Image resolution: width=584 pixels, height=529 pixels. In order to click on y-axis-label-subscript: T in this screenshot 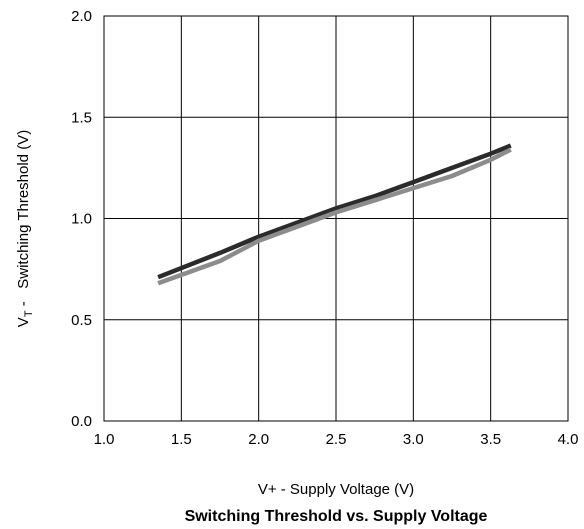, I will do `click(29, 313)`.